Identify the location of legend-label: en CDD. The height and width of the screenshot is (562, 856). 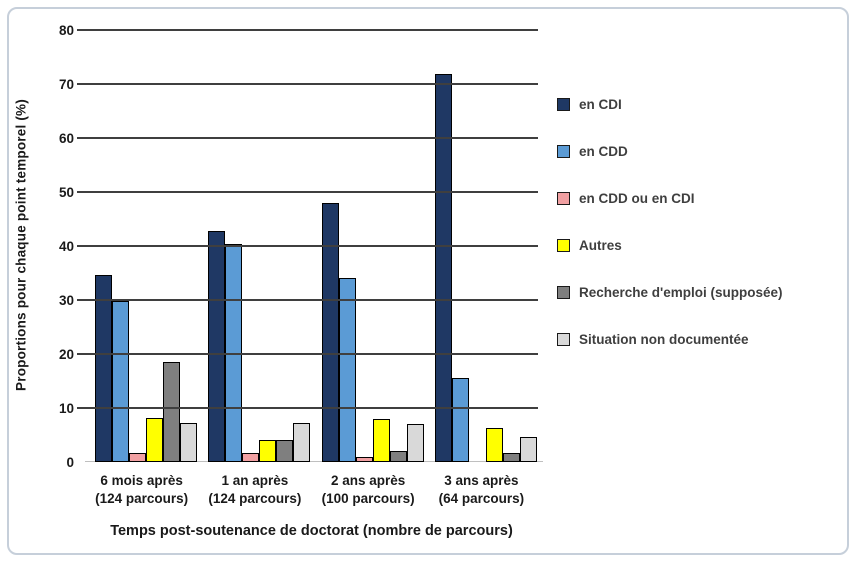
(603, 151).